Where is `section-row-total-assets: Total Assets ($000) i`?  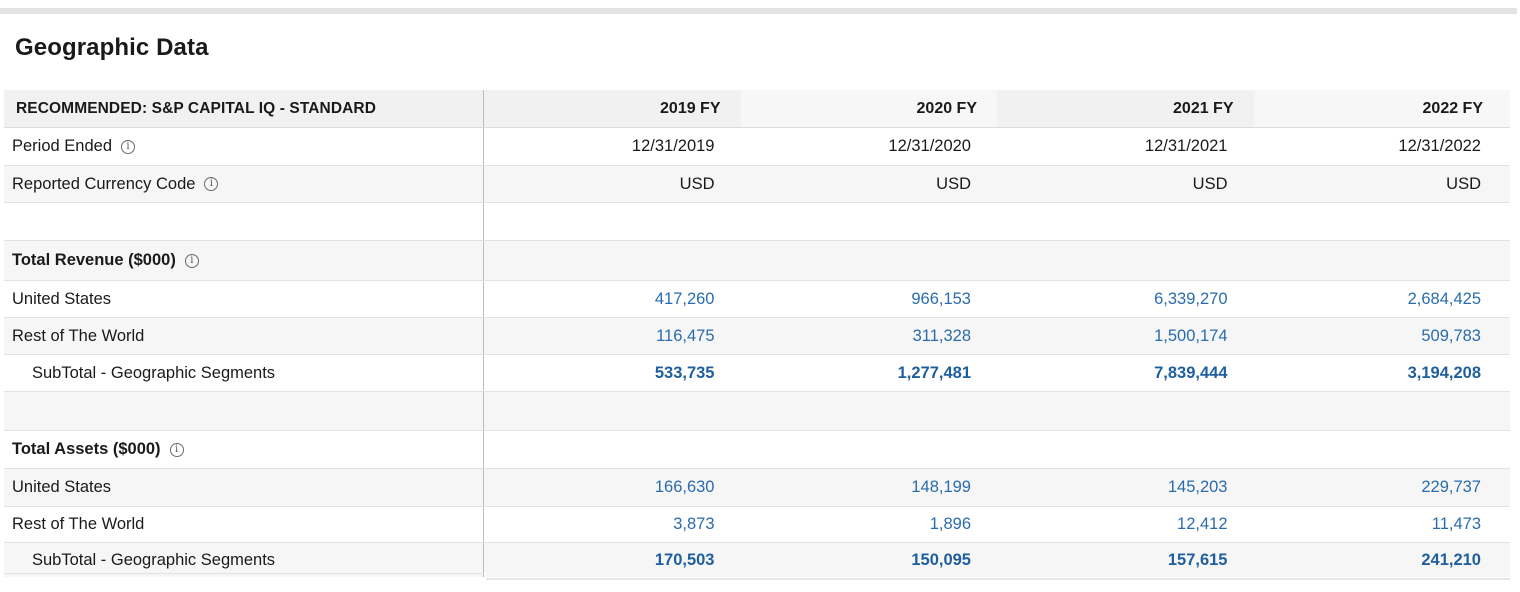 section-row-total-assets: Total Assets ($000) i is located at coordinates (757, 450).